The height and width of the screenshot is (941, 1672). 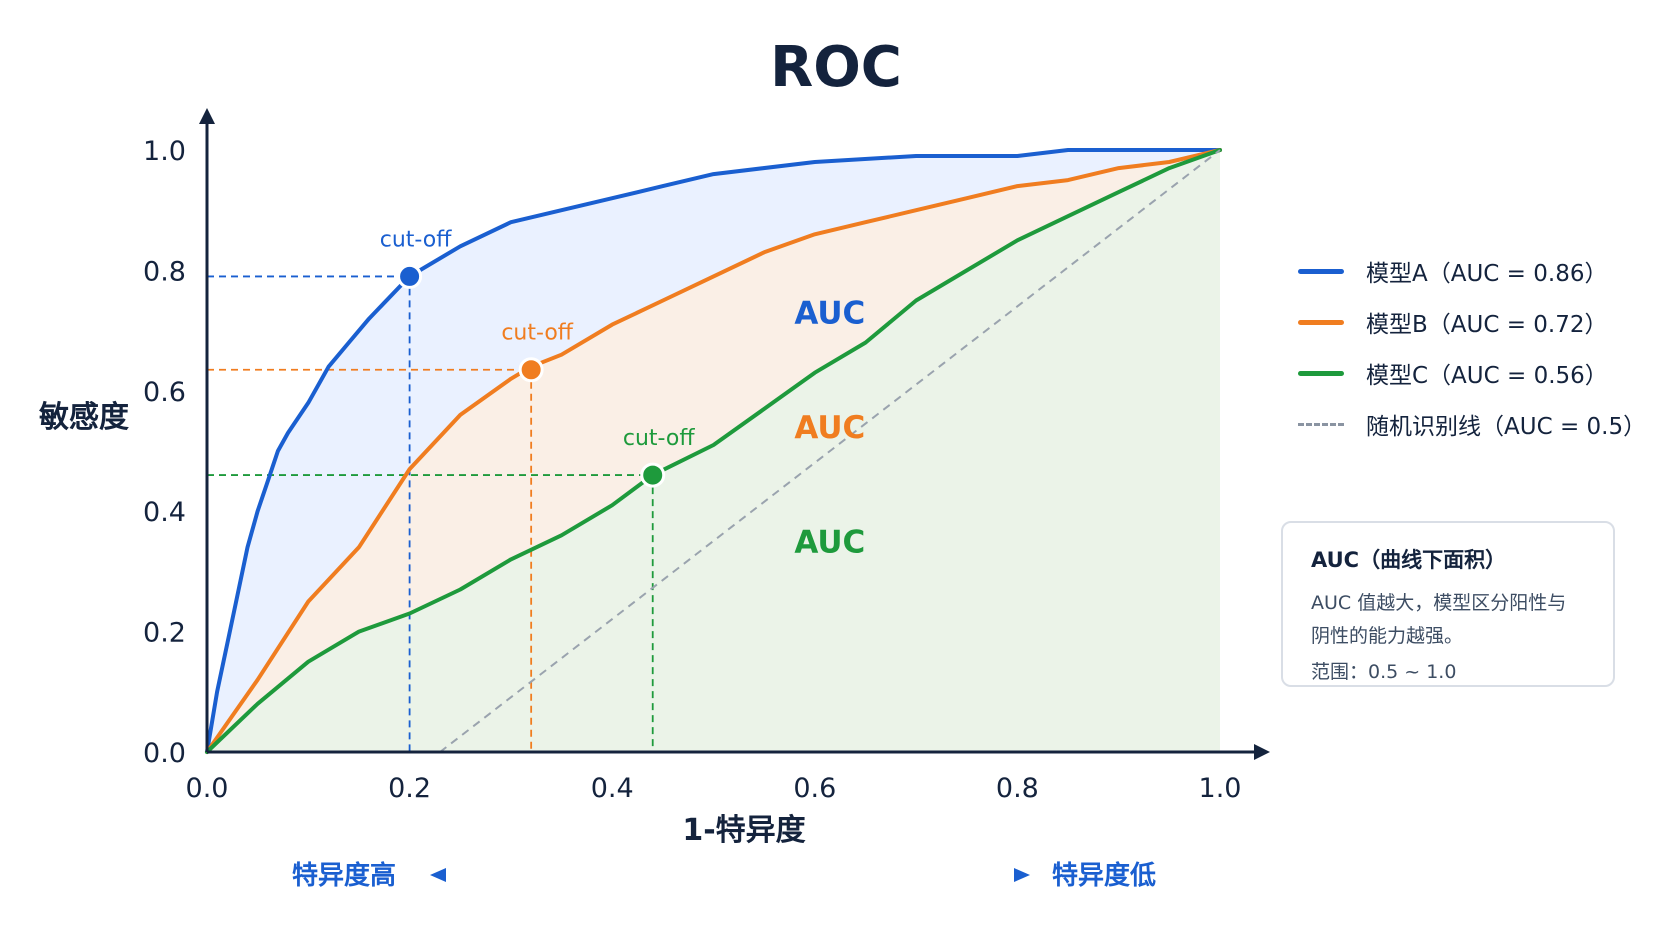 What do you see at coordinates (1022, 875) in the screenshot?
I see `hint-right-arrow-head` at bounding box center [1022, 875].